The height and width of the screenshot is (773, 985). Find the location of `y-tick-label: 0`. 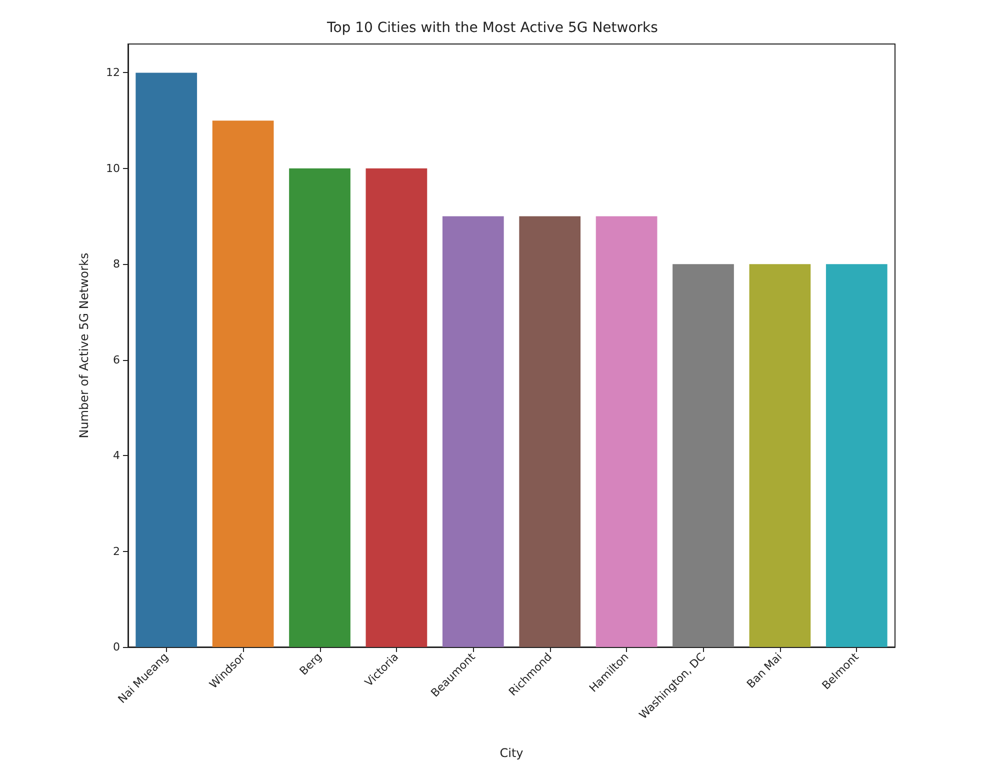

y-tick-label: 0 is located at coordinates (116, 647).